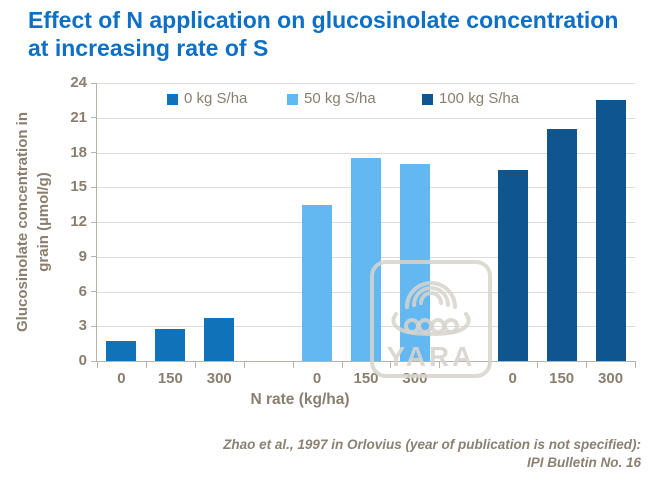 The image size is (665, 496). Describe the element at coordinates (170, 344) in the screenshot. I see `bar-0-kg-S-ha-N150` at that location.